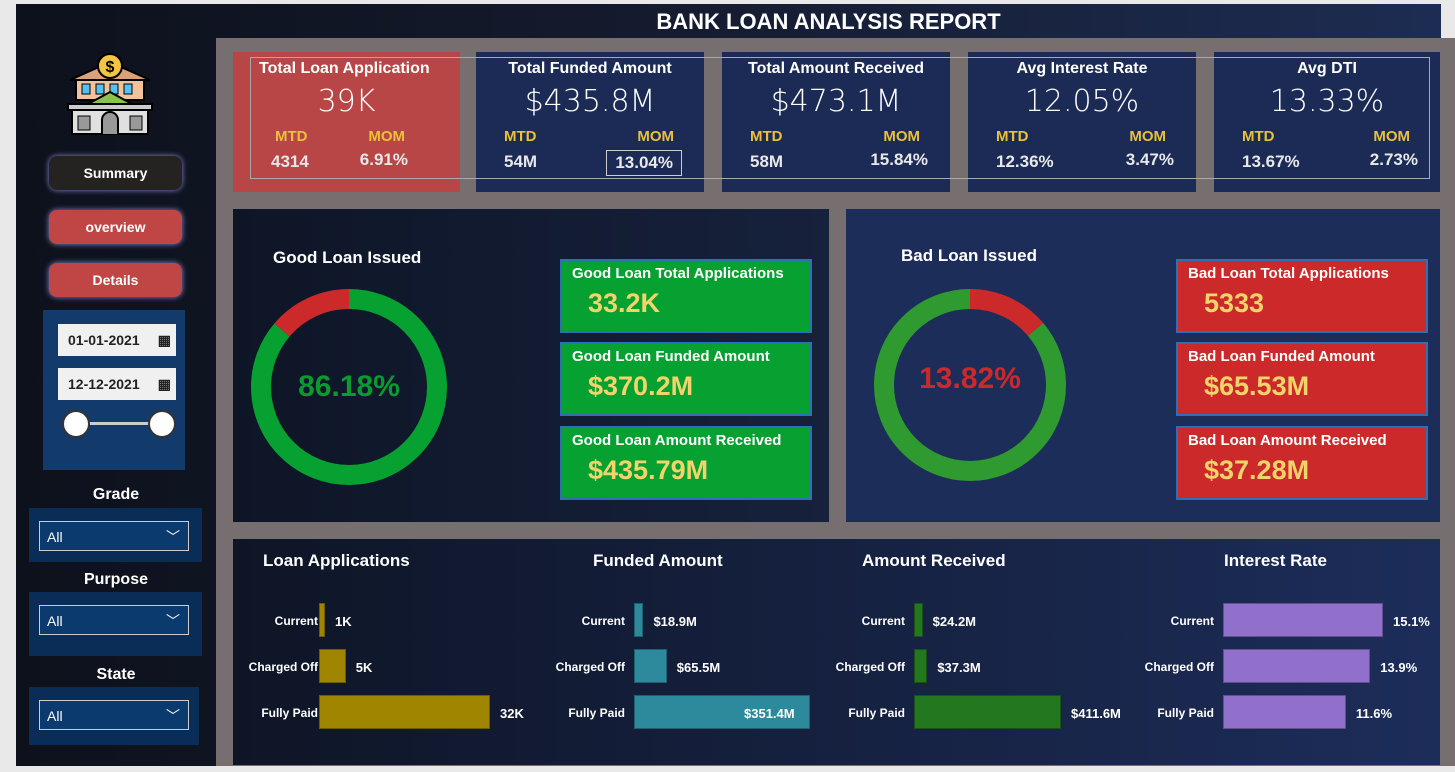 This screenshot has width=1455, height=772. Describe the element at coordinates (290, 161) in the screenshot. I see `mtd-value: 4314` at that location.